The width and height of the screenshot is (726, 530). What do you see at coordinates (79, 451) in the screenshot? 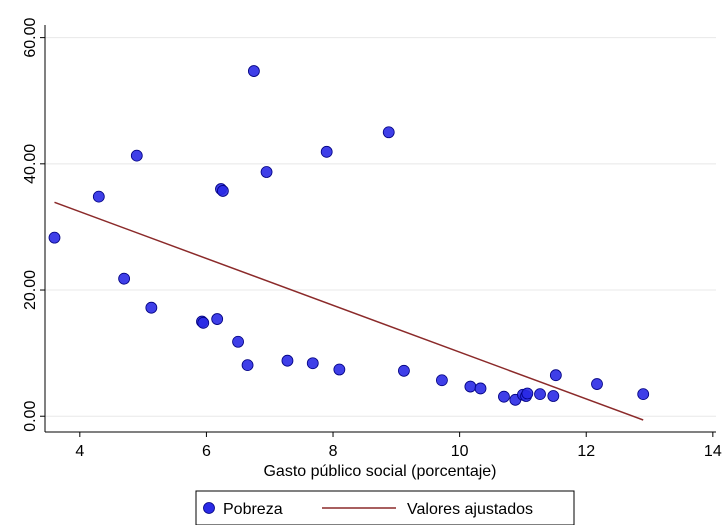
I see `x-tick-label: 4` at bounding box center [79, 451].